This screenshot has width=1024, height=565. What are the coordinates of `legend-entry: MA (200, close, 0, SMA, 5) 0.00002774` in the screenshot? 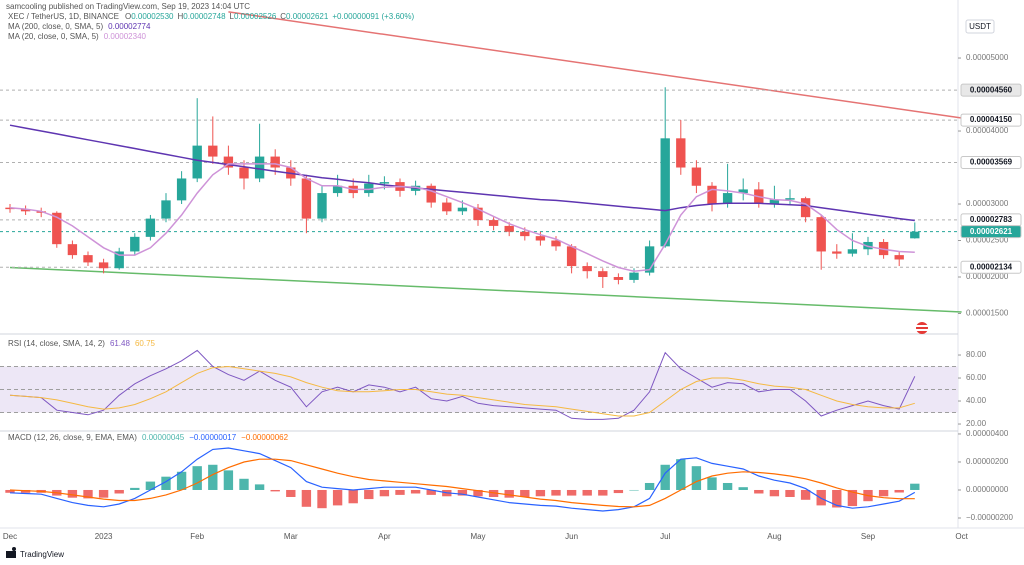 It's located at (79, 26).